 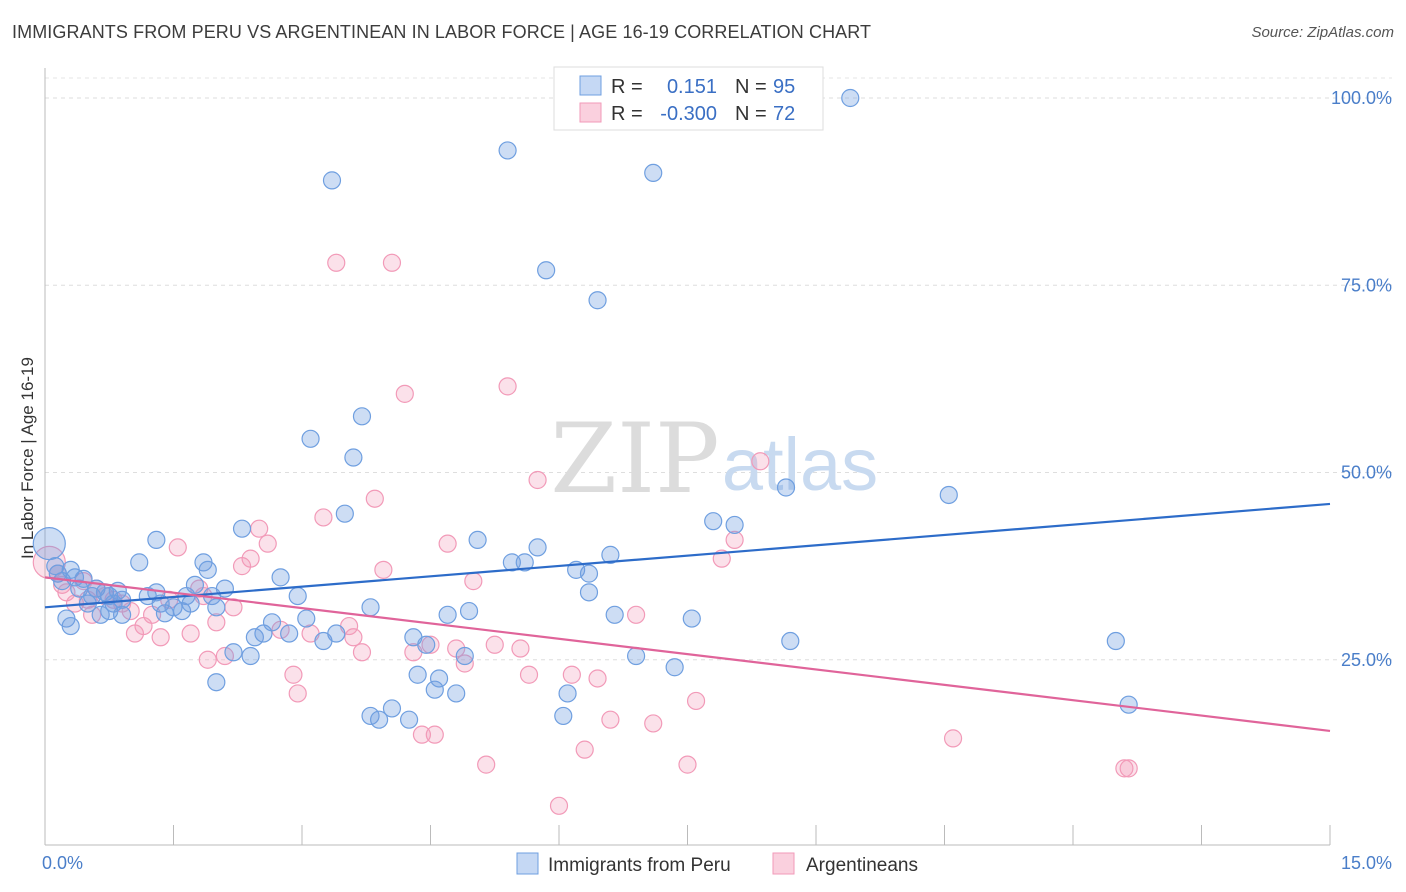 What do you see at coordinates (627, 87) in the screenshot?
I see `legend-r-label-peru: R =` at bounding box center [627, 87].